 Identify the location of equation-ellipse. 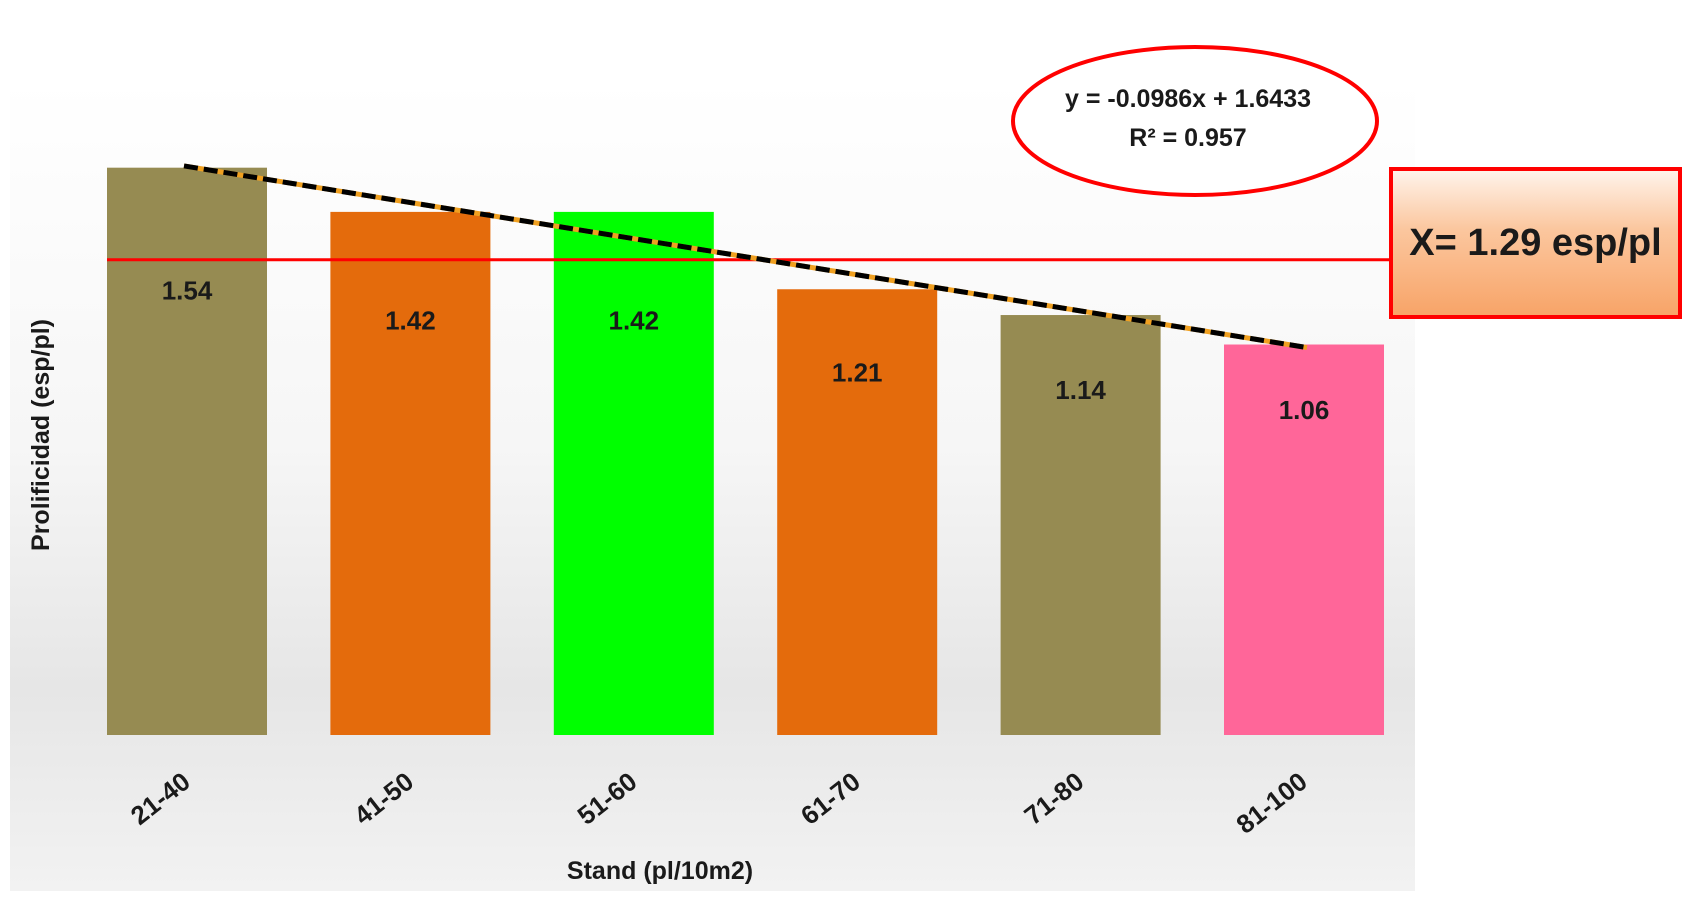
(1195, 121).